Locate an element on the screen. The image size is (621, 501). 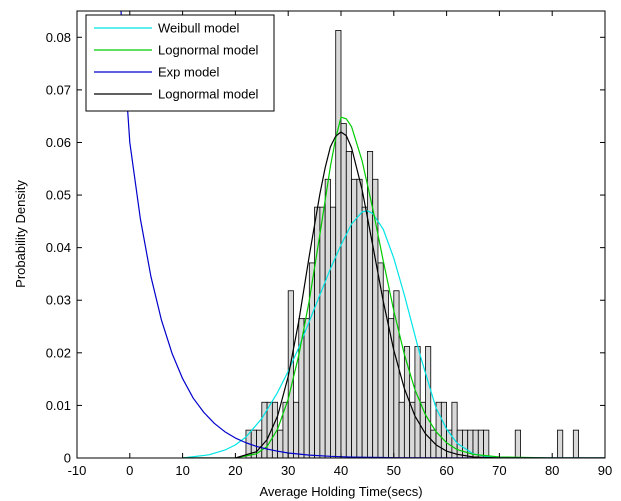
x-tick-label: 20 is located at coordinates (235, 470).